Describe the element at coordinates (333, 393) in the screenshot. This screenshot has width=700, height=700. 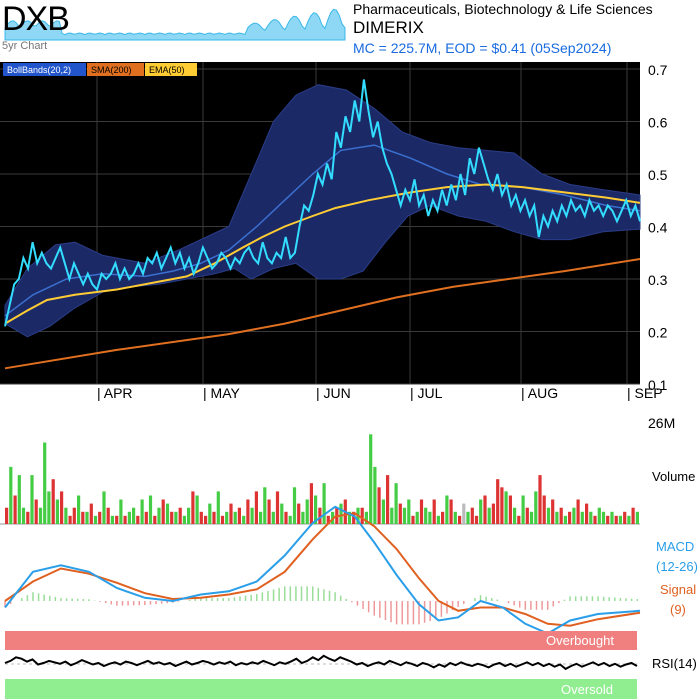
I see `month-label: | JUN` at that location.